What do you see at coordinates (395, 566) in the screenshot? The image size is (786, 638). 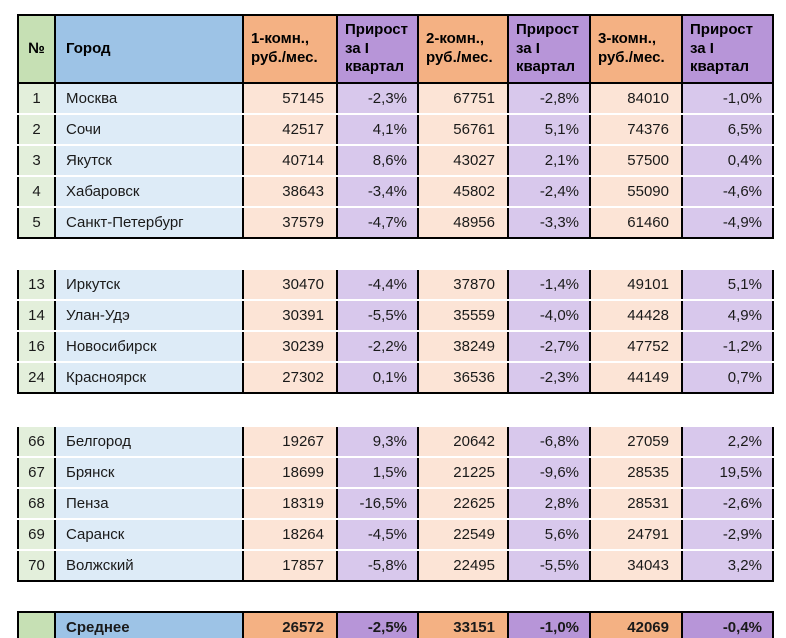 I see `table-row: 70 Волжский 17857 -5,8% 22495 -5,5% 34043 3,2%` at bounding box center [395, 566].